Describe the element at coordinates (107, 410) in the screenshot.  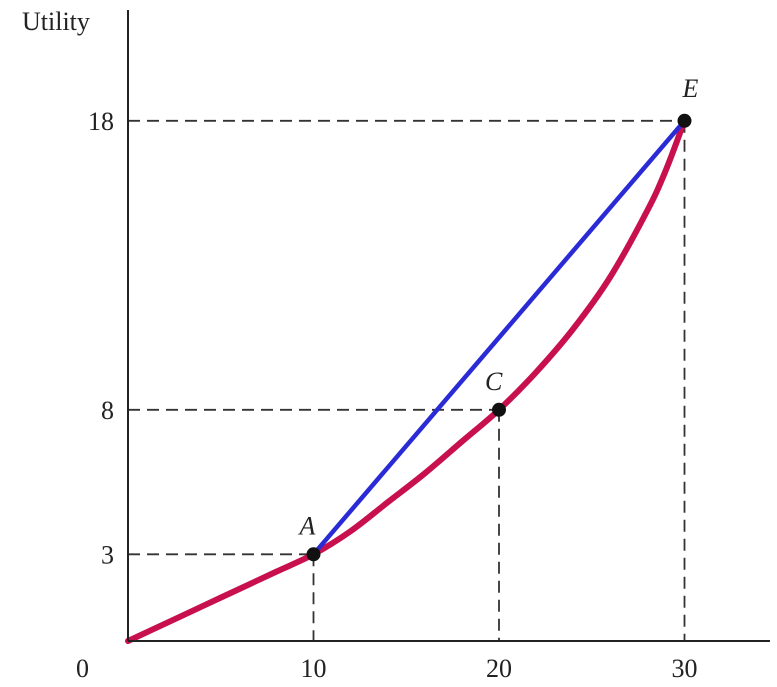
I see `y-tick-label: 8` at that location.